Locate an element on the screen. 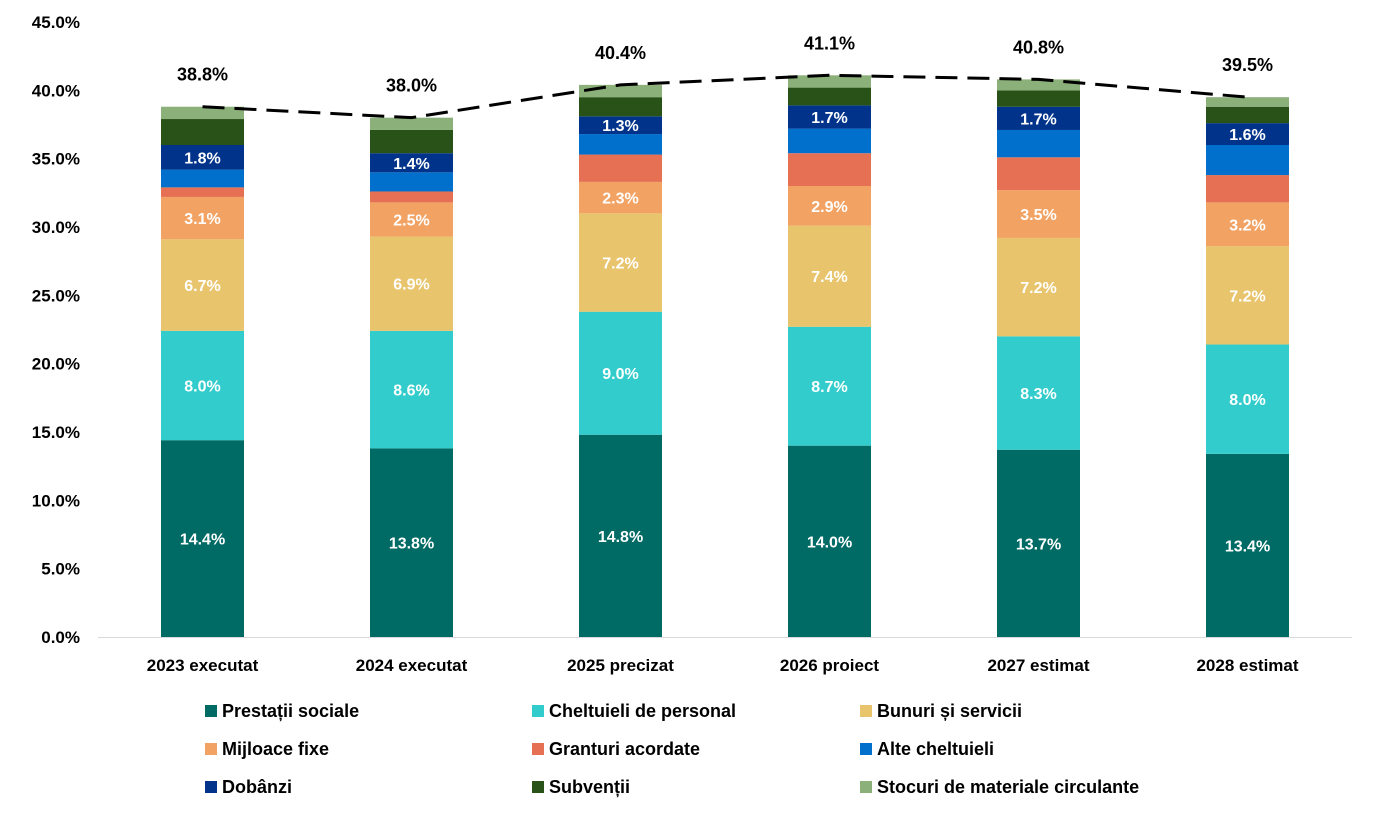 This screenshot has height=818, width=1375. data-label: 3.5% is located at coordinates (1038, 215).